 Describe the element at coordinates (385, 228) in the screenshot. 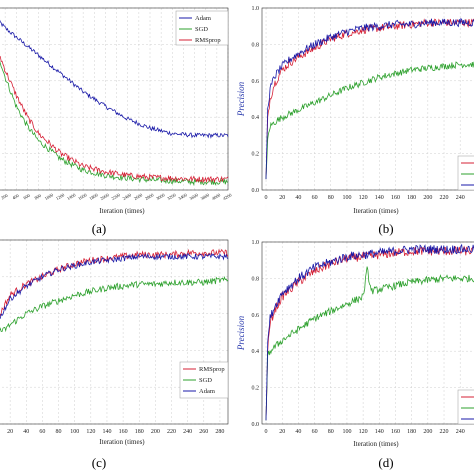

I see `caption-b: (b)` at that location.